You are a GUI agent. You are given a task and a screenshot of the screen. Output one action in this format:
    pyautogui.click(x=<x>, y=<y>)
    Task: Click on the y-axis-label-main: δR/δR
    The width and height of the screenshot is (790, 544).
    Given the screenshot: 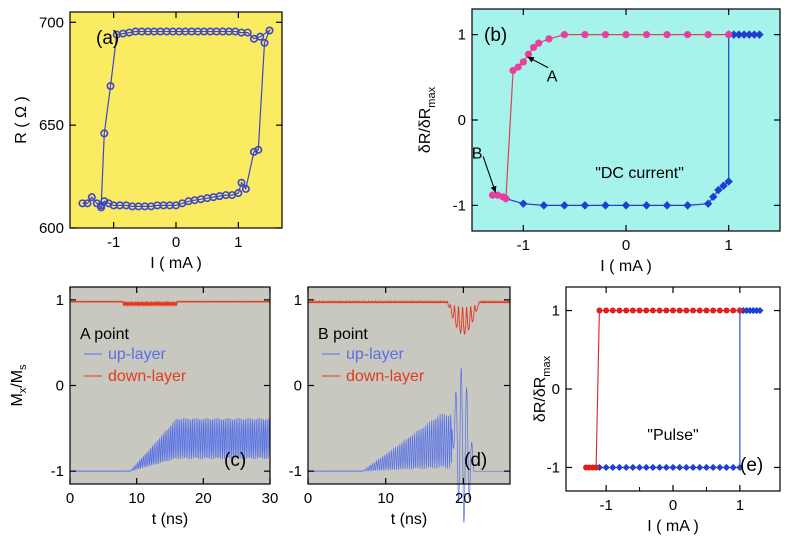 What is the action you would take?
    pyautogui.click(x=425, y=130)
    